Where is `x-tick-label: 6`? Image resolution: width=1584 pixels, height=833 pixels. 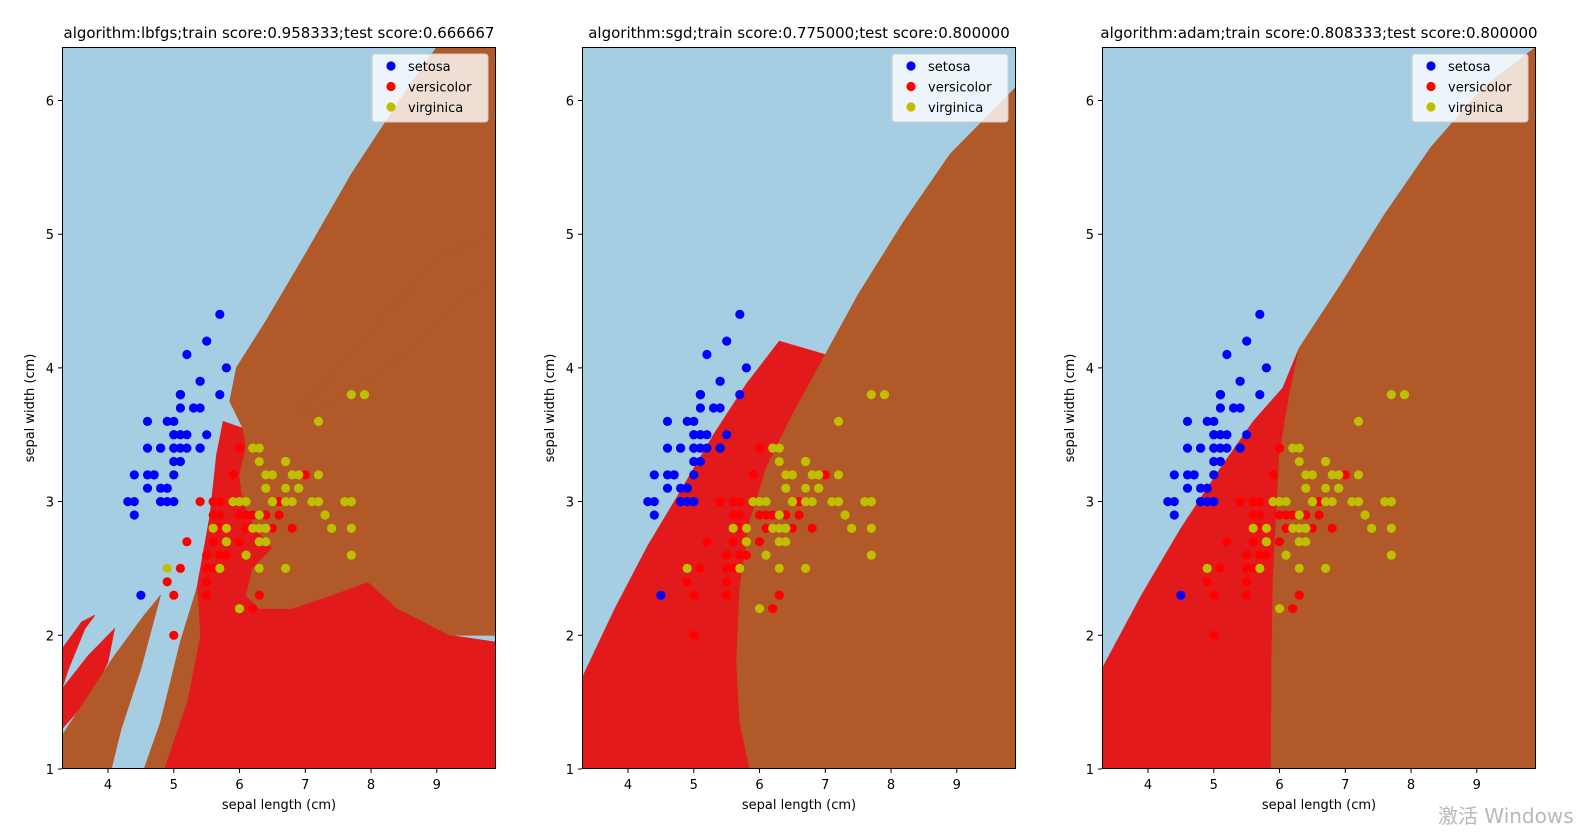 x-tick-label: 6 is located at coordinates (239, 785).